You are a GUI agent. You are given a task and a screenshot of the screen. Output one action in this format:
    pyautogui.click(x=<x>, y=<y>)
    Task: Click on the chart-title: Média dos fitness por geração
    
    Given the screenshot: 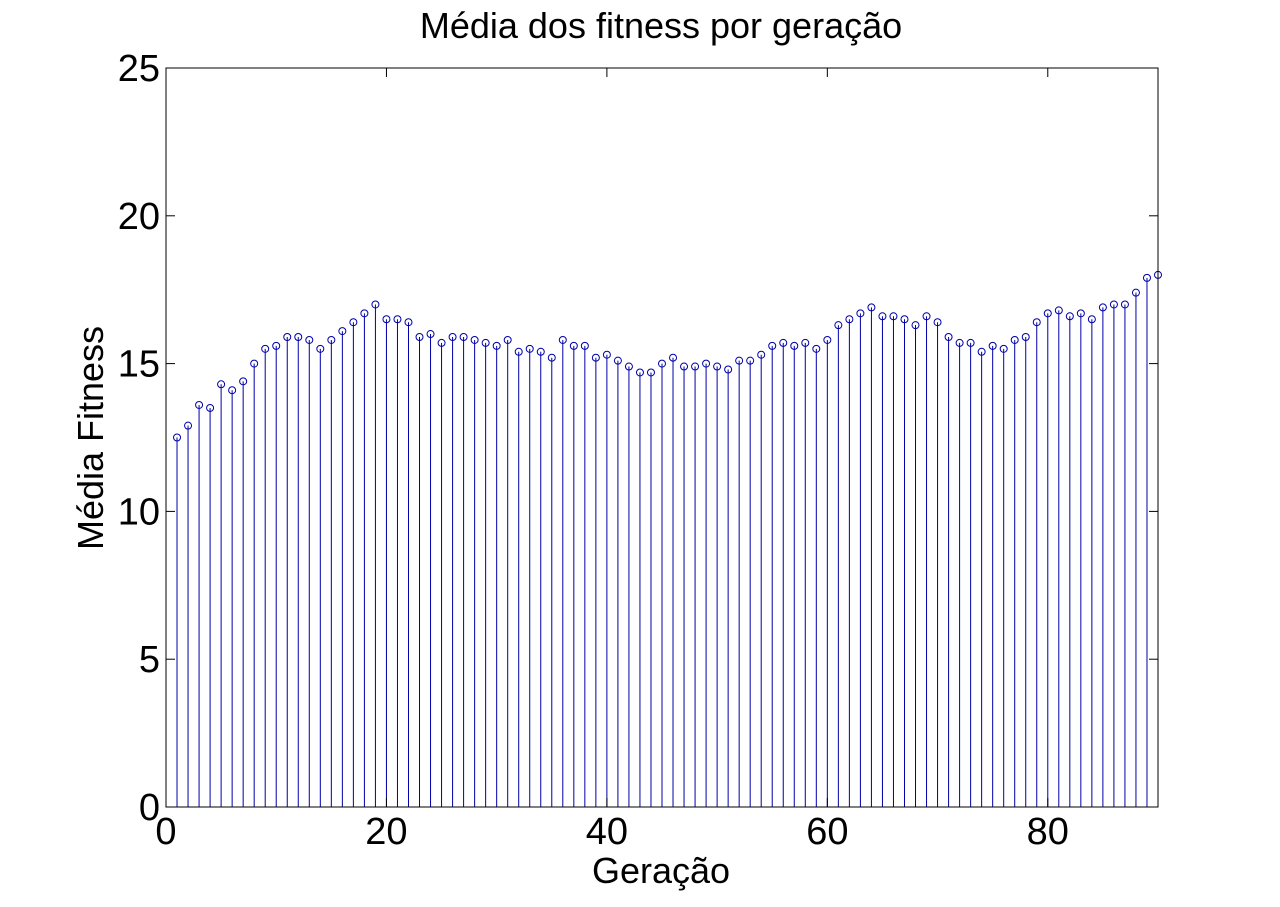 What is the action you would take?
    pyautogui.click(x=661, y=25)
    